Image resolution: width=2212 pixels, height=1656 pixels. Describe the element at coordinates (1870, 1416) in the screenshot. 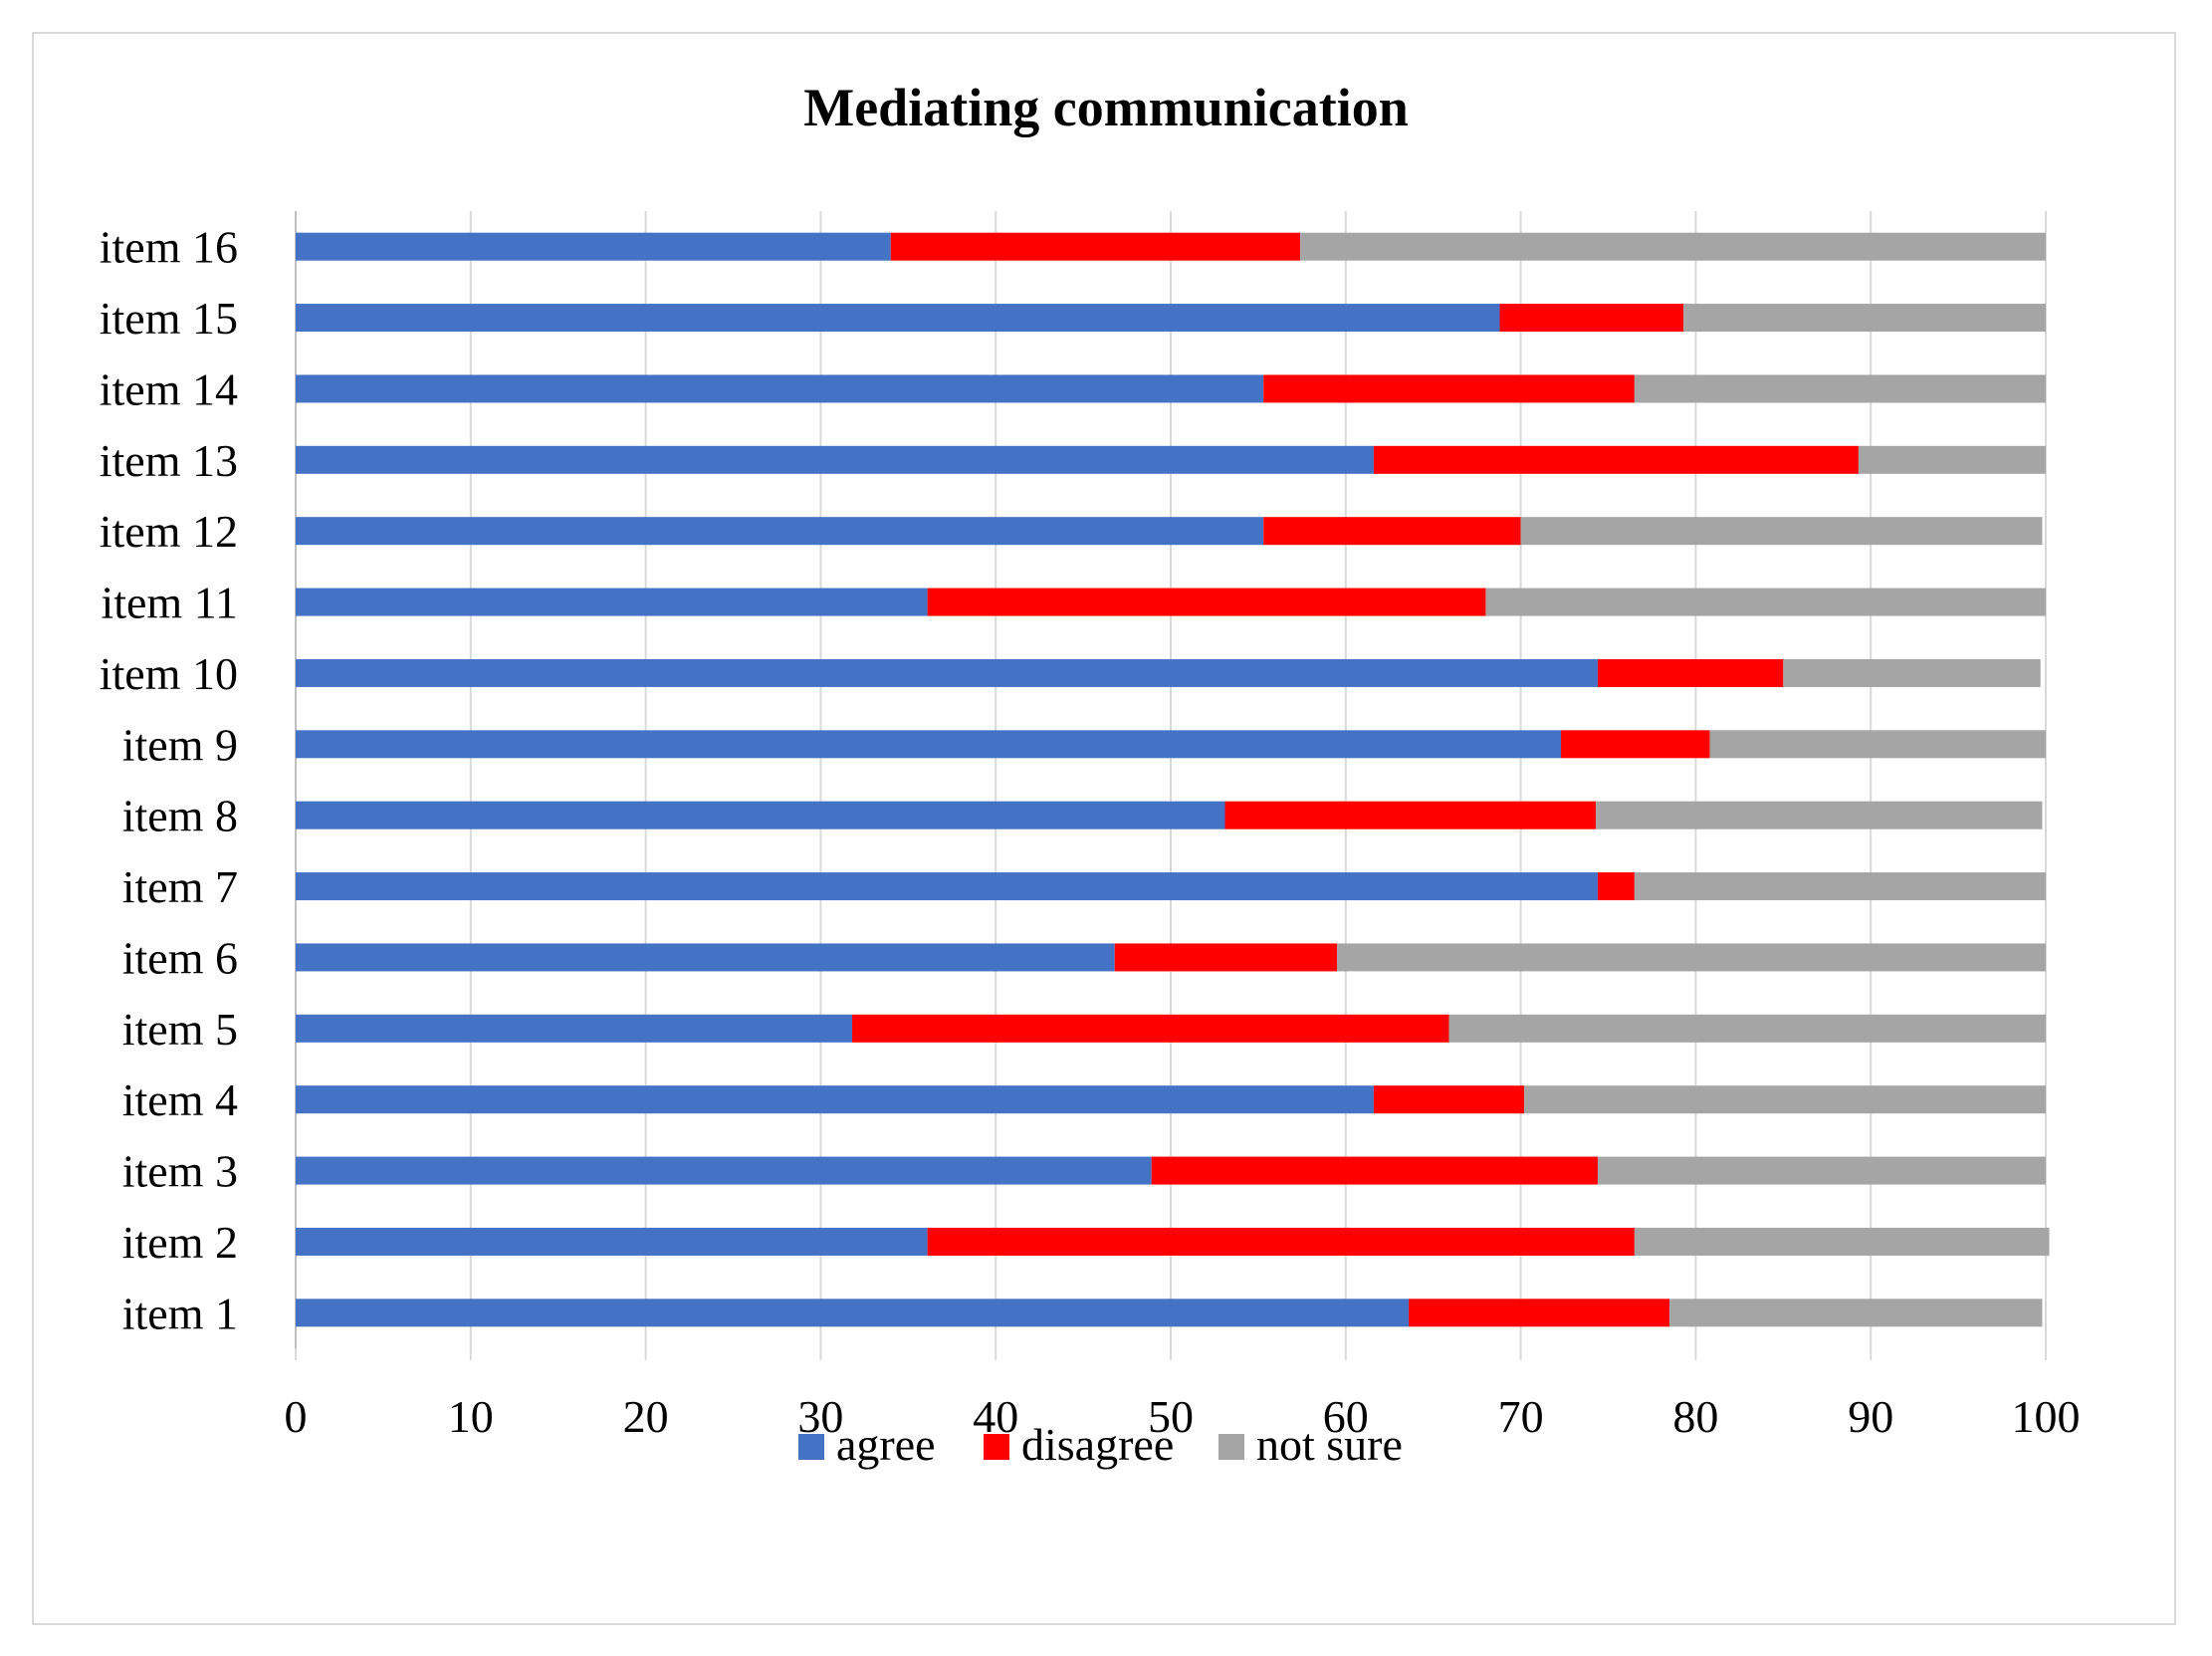

I see `x-tick-label: 90` at that location.